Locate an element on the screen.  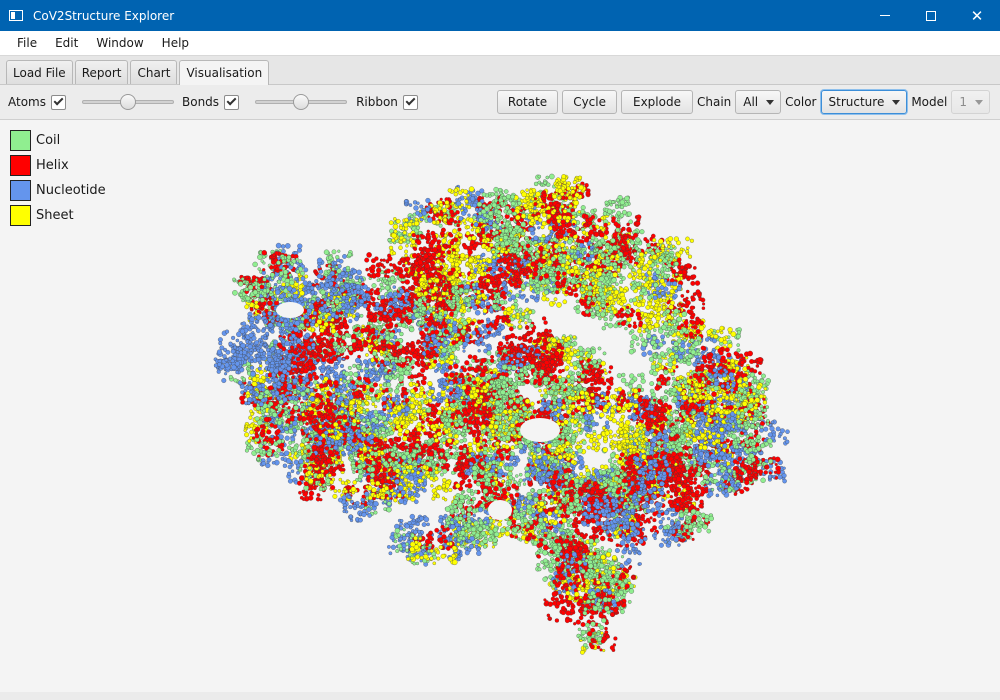
atoms-size-slider is located at coordinates (128, 102).